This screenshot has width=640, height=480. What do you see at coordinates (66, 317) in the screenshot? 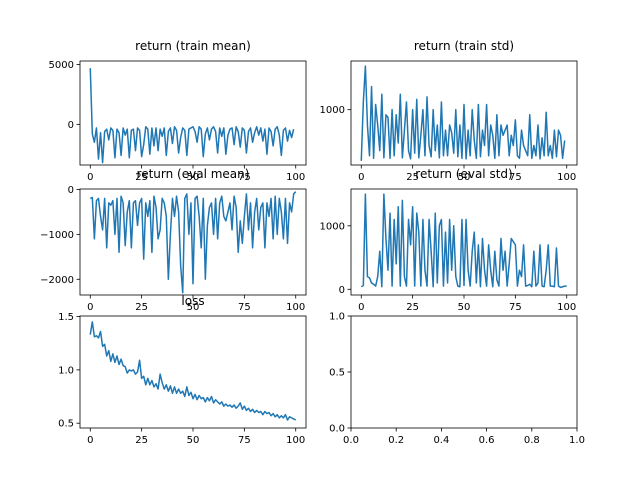
I see `y-tick-label: 1.5` at bounding box center [66, 317].